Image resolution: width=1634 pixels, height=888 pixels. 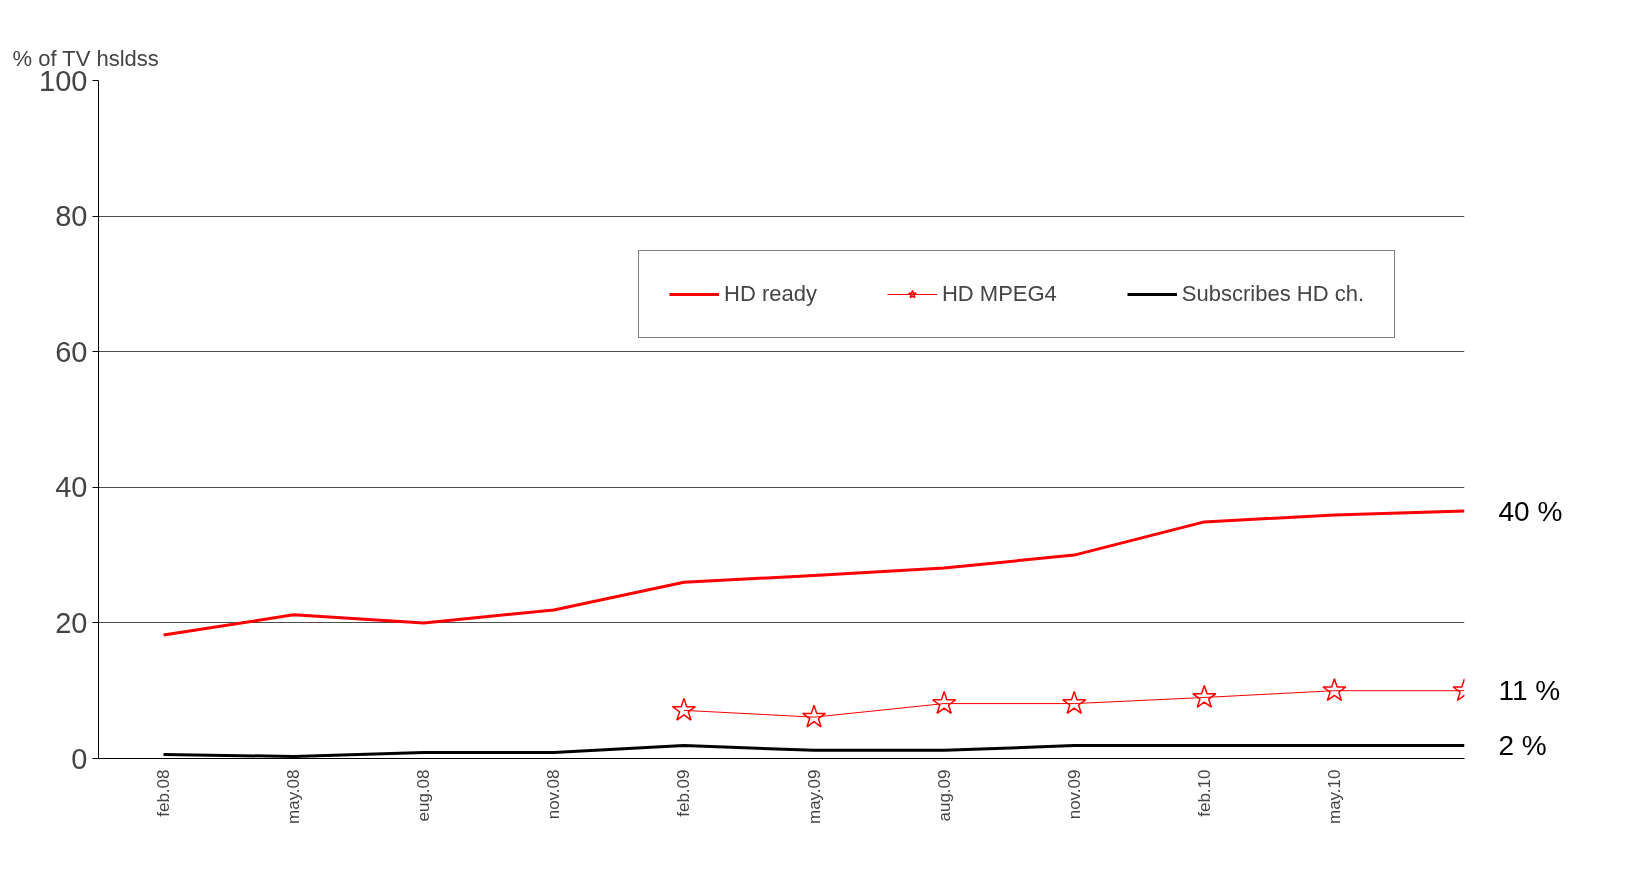 I want to click on y-tick-label: 0, so click(x=79, y=758).